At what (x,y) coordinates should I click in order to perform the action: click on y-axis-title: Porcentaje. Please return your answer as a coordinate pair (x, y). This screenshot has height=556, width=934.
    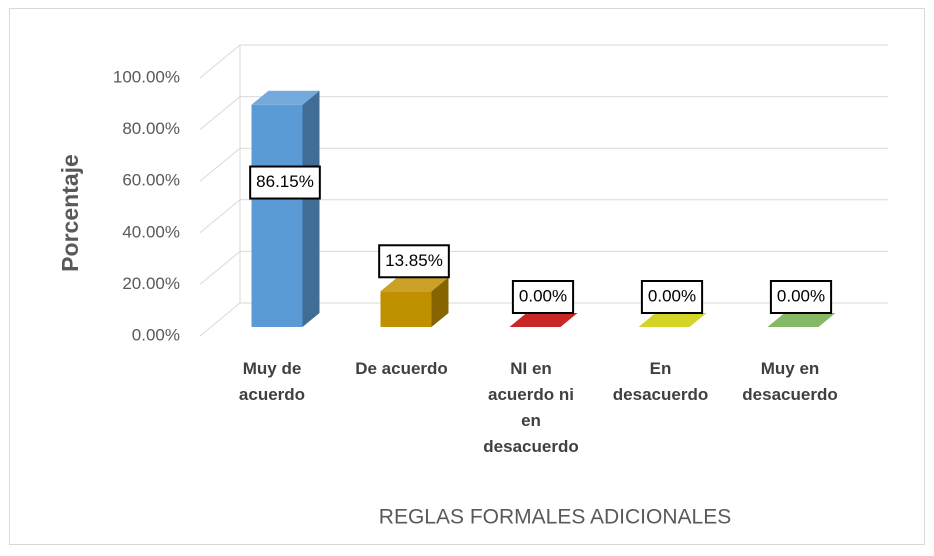
    Looking at the image, I should click on (70, 213).